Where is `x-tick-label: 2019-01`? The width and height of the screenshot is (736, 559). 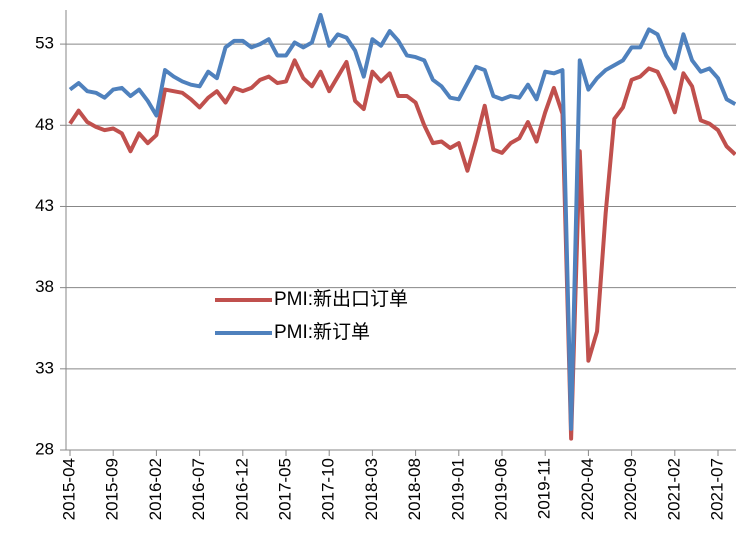
x-tick-label: 2019-01 is located at coordinates (457, 489).